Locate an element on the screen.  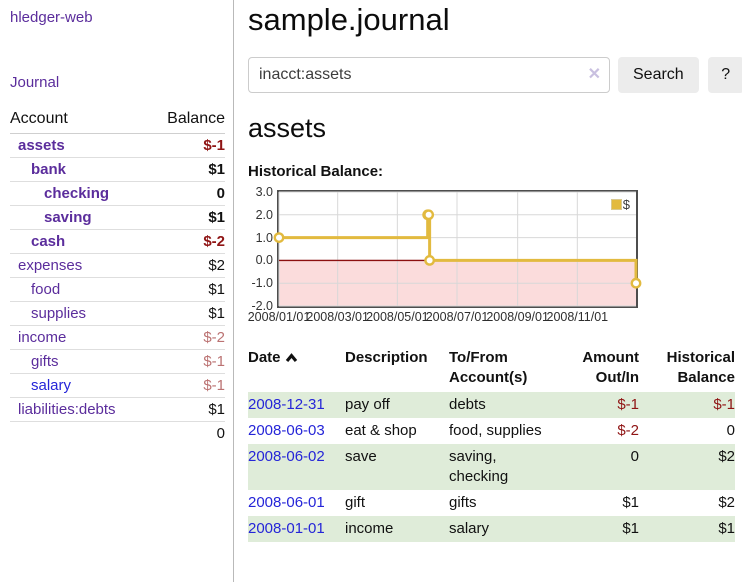
legend-label: $ is located at coordinates (626, 204).